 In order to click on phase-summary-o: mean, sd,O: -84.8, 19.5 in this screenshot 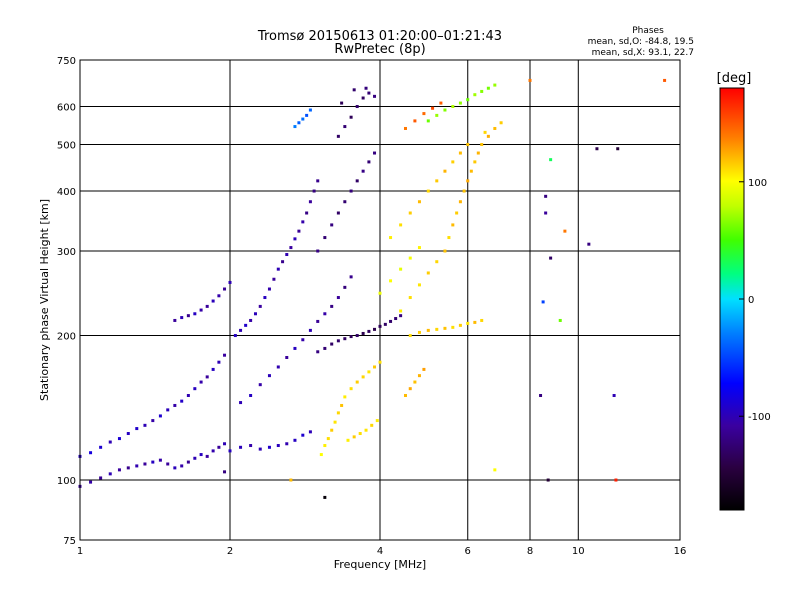, I will do `click(641, 42)`.